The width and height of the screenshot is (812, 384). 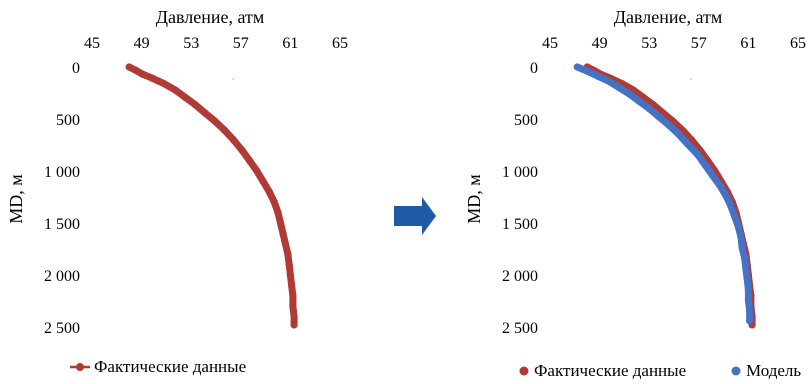 I want to click on series-actual, so click(x=211, y=196).